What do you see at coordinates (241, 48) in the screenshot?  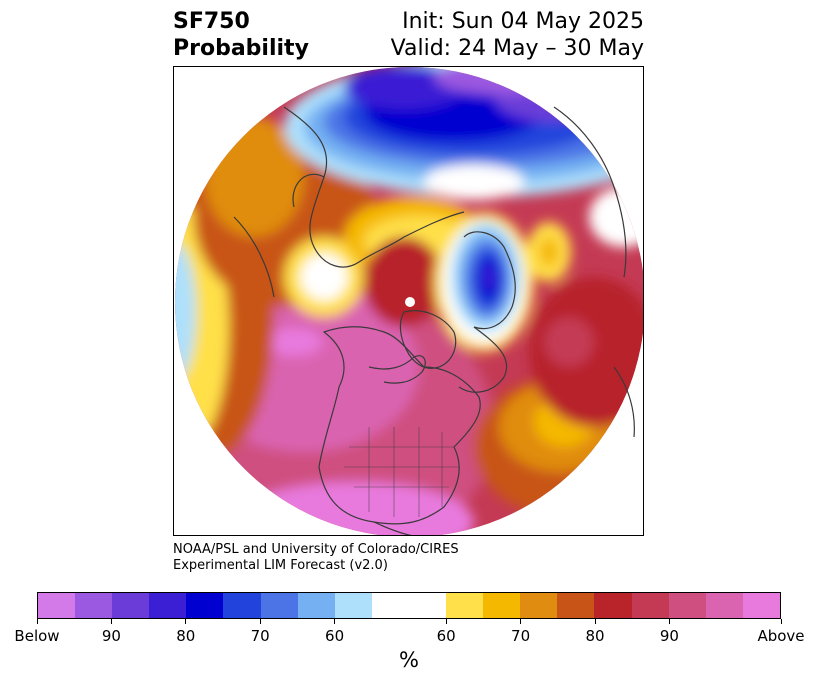 I see `forecast-kind-label: Probability` at bounding box center [241, 48].